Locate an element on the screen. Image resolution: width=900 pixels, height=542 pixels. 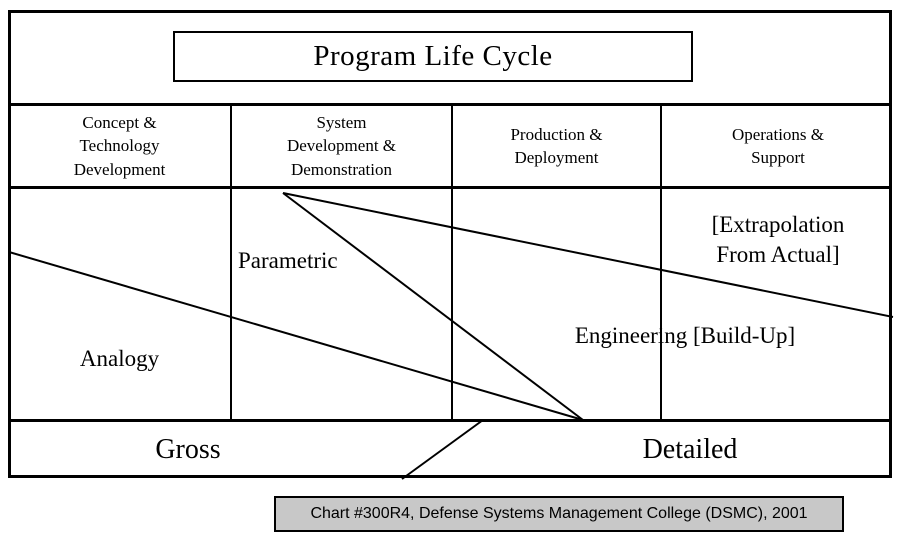
program-life-cycle-title-box: Program Life Cycle is located at coordinates (433, 56).